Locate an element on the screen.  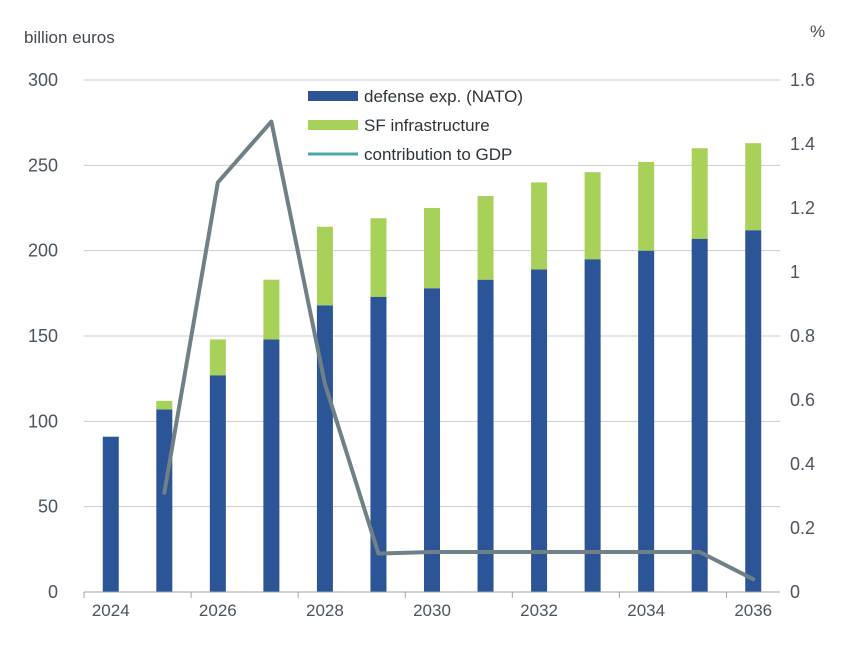
right-axis-unit-label: % is located at coordinates (818, 31).